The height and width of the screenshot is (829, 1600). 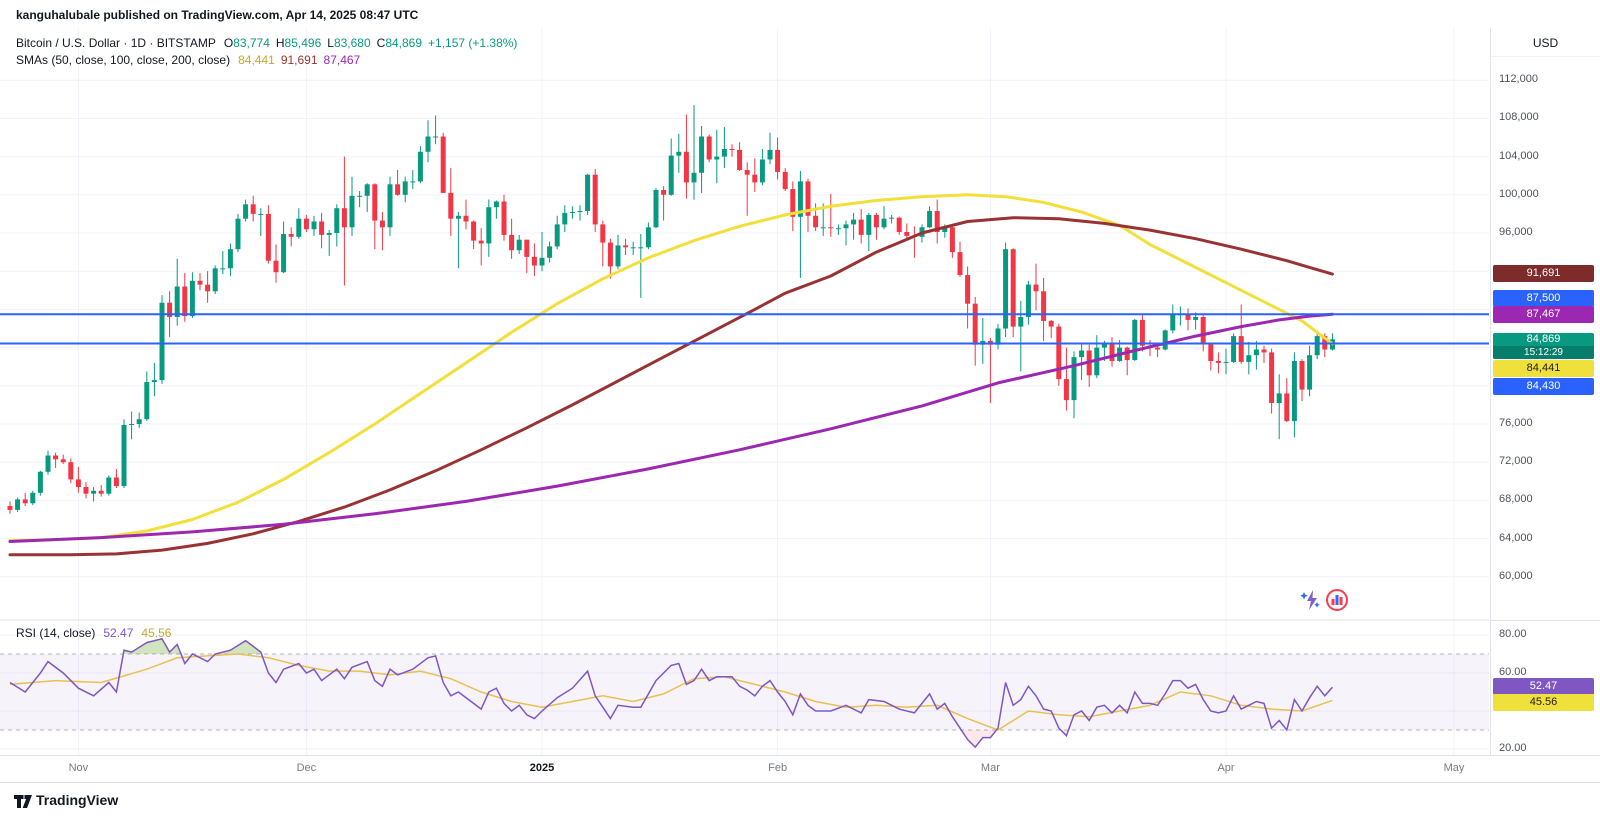 I want to click on ohlc-high: H85,496, so click(x=298, y=42).